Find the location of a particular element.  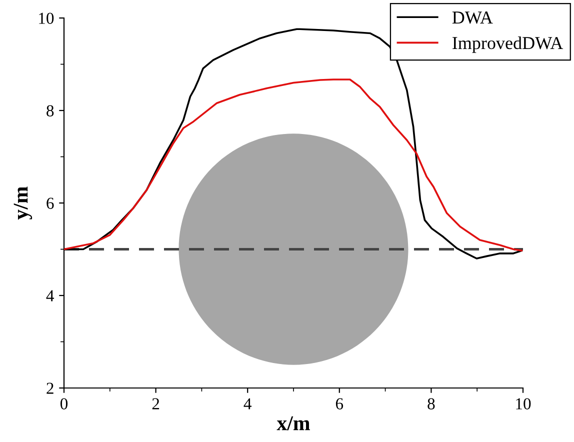

x-tick-label: 4 is located at coordinates (248, 404).